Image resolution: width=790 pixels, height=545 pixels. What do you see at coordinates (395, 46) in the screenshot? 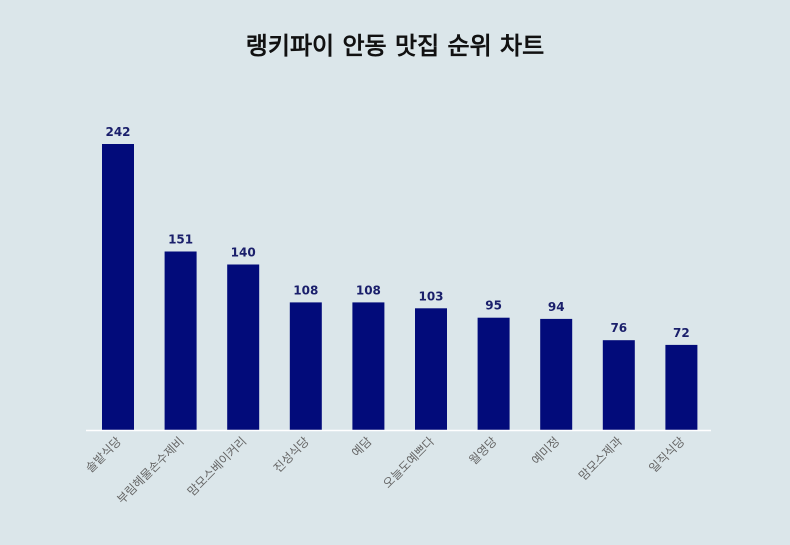
I see `chart-title: 랭키파이 안동 맛집 순위 차트` at bounding box center [395, 46].